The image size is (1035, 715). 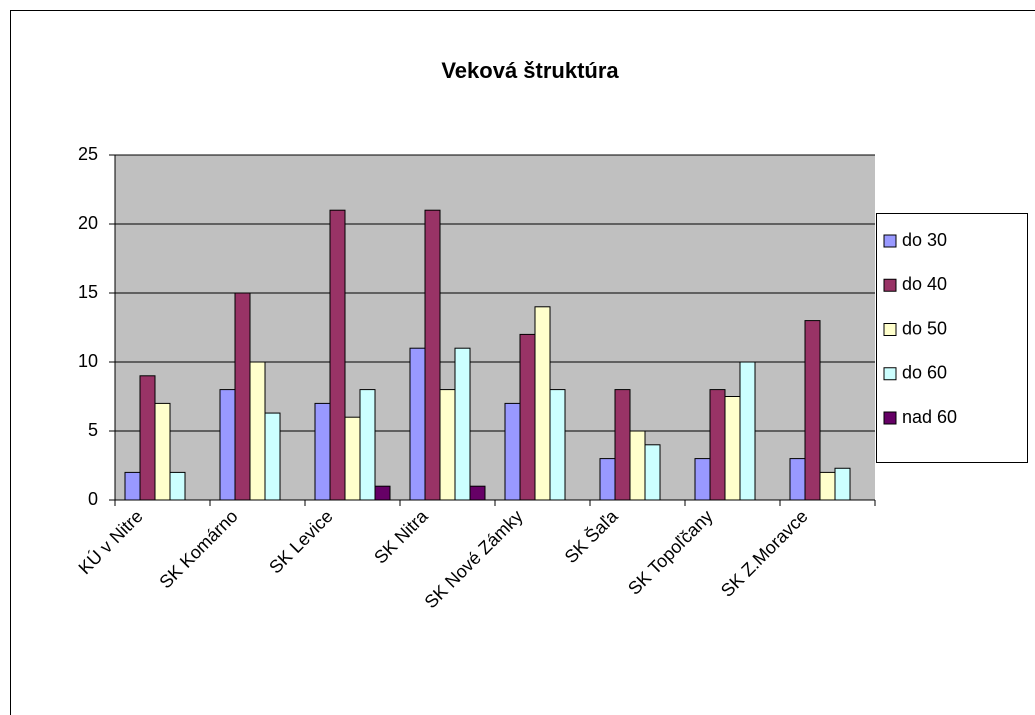 What do you see at coordinates (924, 328) in the screenshot?
I see `legend-label: do 50` at bounding box center [924, 328].